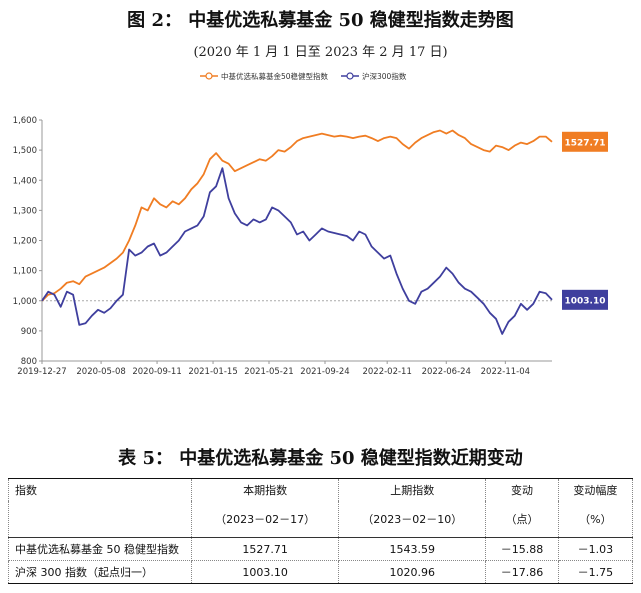 The image size is (641, 593). What do you see at coordinates (324, 372) in the screenshot?
I see `x-tick-label: 2021-09-24` at bounding box center [324, 372].